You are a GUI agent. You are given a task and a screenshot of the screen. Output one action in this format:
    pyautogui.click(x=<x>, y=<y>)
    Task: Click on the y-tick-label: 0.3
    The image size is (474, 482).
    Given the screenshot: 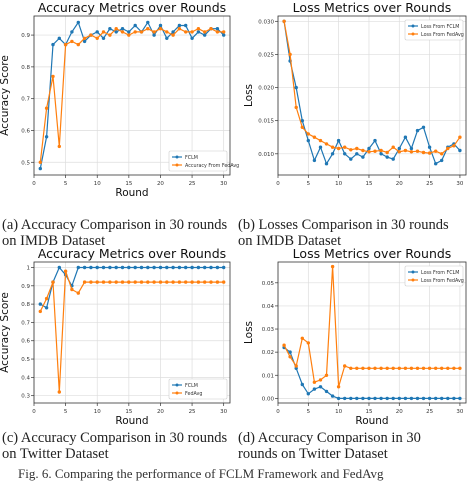 What is the action you would take?
    pyautogui.click(x=25, y=397)
    